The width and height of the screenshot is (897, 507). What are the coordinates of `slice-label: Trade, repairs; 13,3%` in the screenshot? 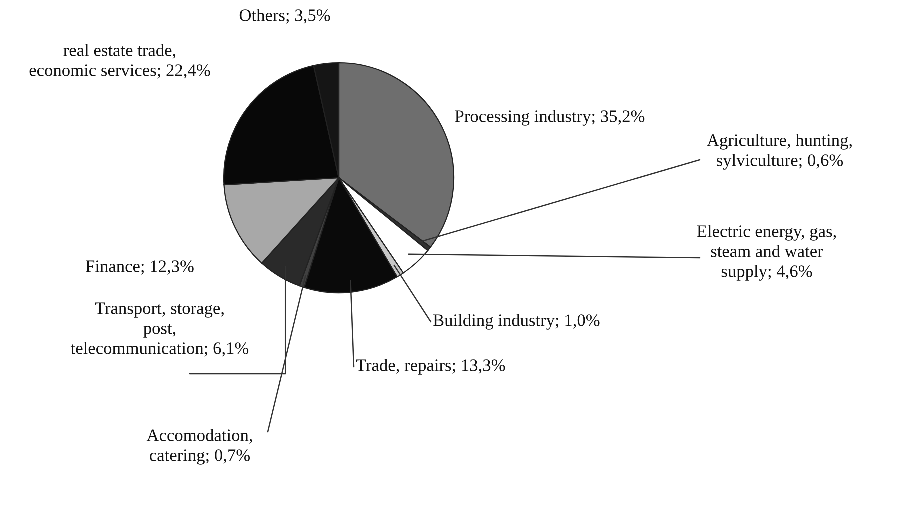 It's located at (431, 367).